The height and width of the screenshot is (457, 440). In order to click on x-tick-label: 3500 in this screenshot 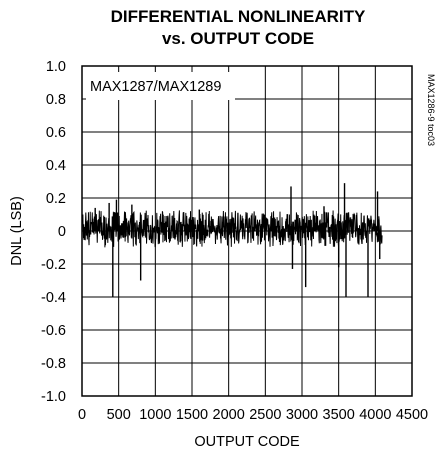, I will do `click(339, 415)`.